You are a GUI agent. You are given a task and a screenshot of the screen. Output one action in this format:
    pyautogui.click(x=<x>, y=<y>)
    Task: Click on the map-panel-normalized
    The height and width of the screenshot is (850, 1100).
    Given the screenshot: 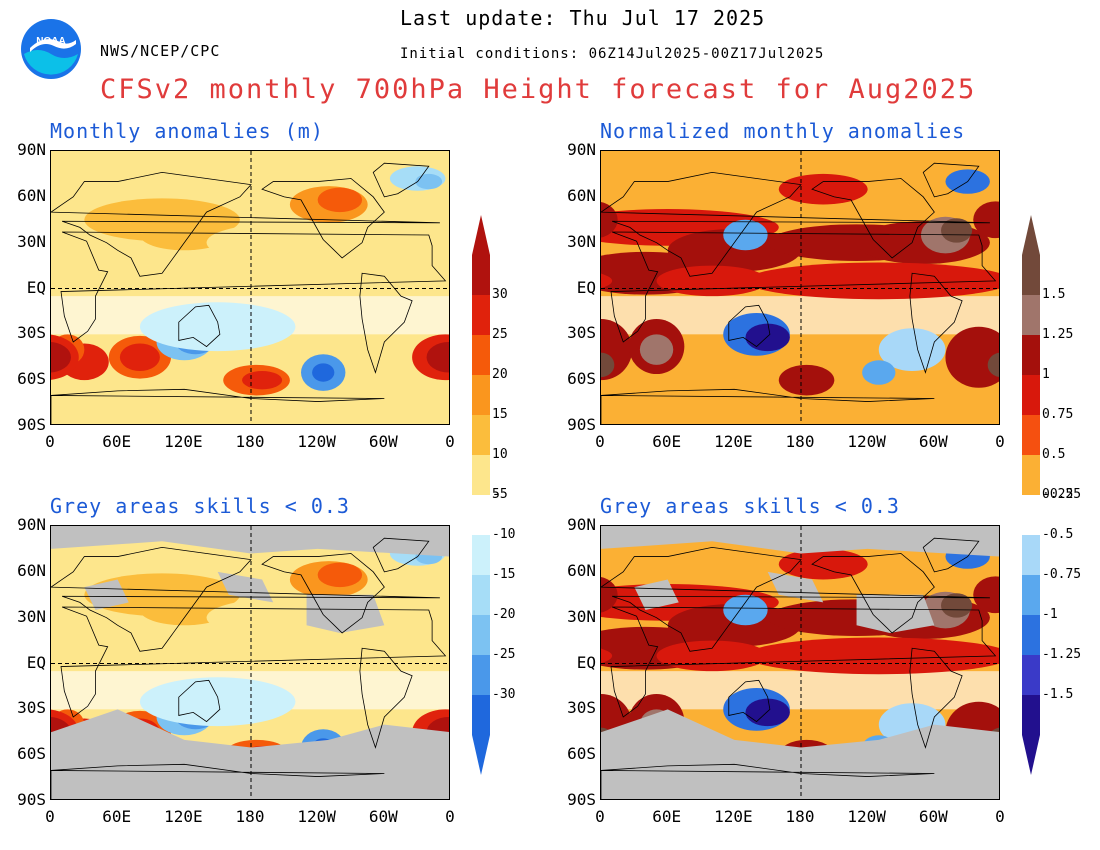 What is the action you would take?
    pyautogui.click(x=800, y=287)
    